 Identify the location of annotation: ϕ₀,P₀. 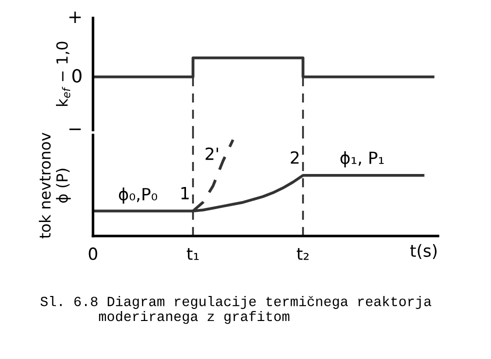
(138, 196).